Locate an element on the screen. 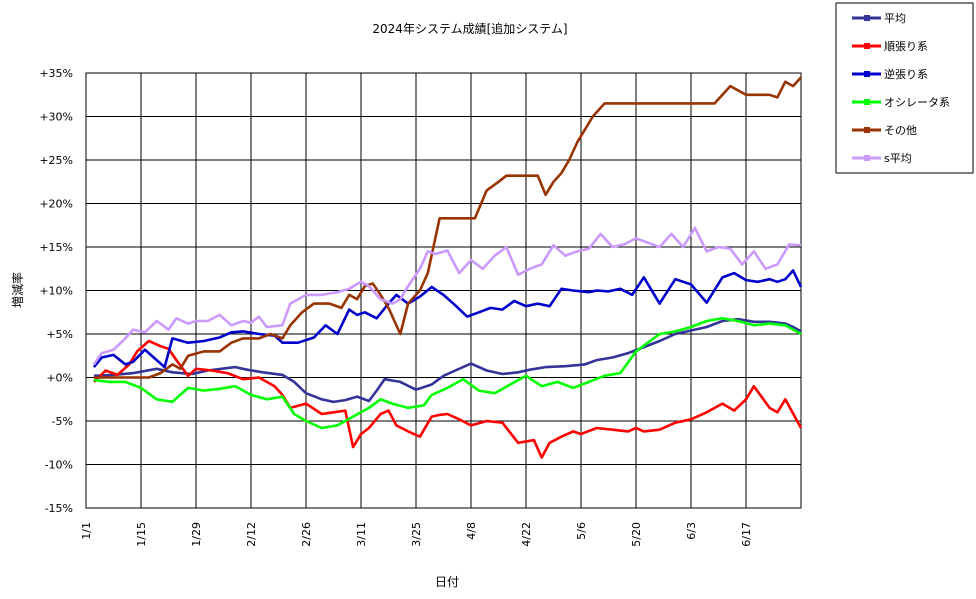  chart-title: 2024年システム成績[追加システム] is located at coordinates (469, 28).